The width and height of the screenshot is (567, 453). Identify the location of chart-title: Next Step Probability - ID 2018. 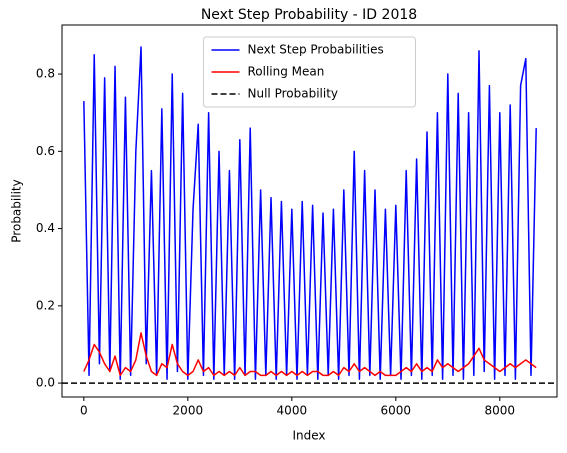
(309, 15).